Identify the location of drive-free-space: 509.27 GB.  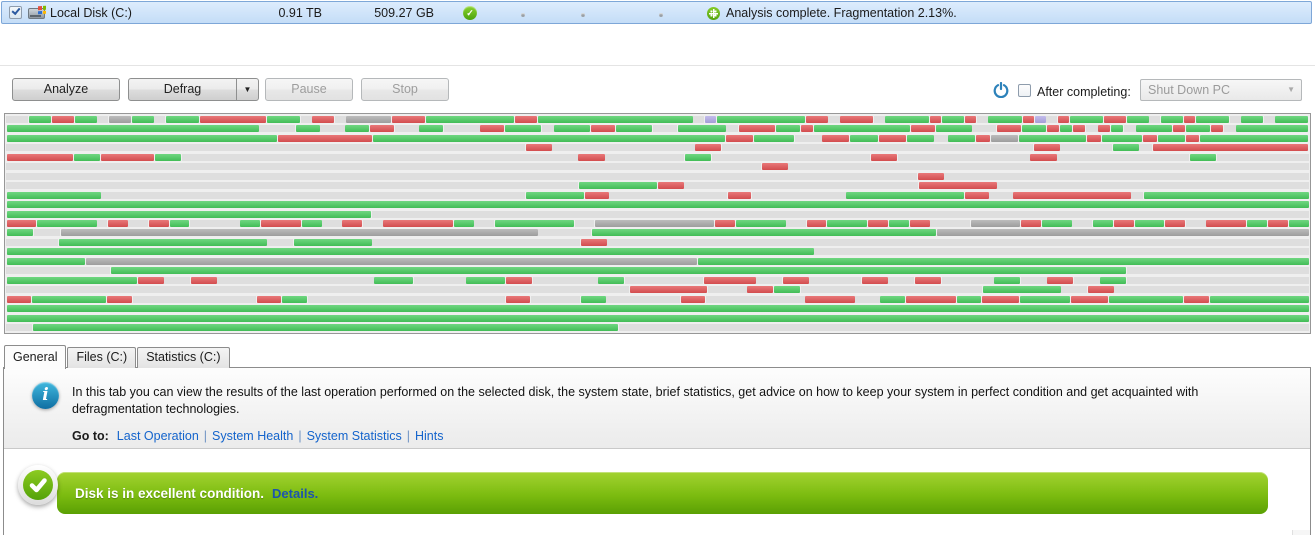
(404, 13).